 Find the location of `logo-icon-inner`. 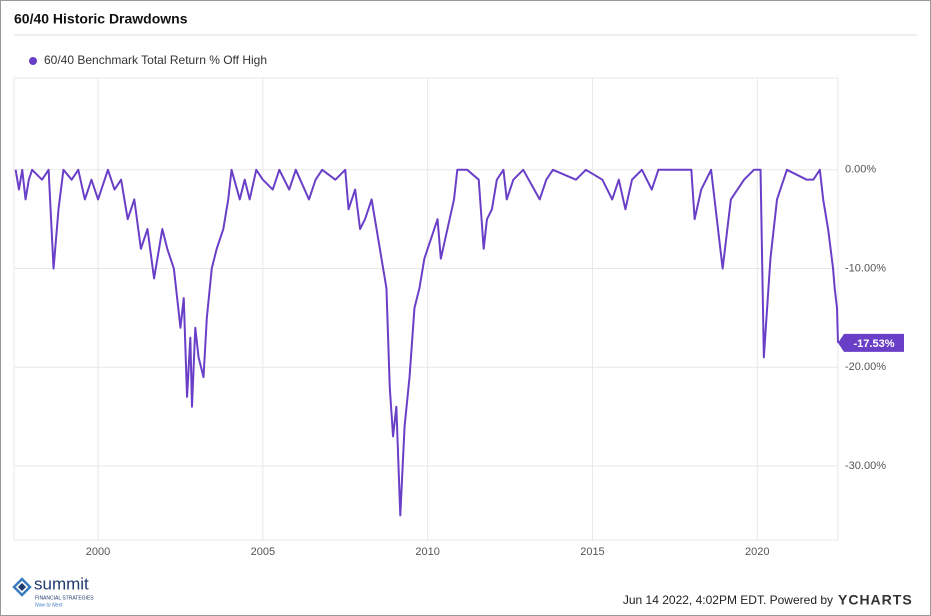

logo-icon-inner is located at coordinates (22, 587).